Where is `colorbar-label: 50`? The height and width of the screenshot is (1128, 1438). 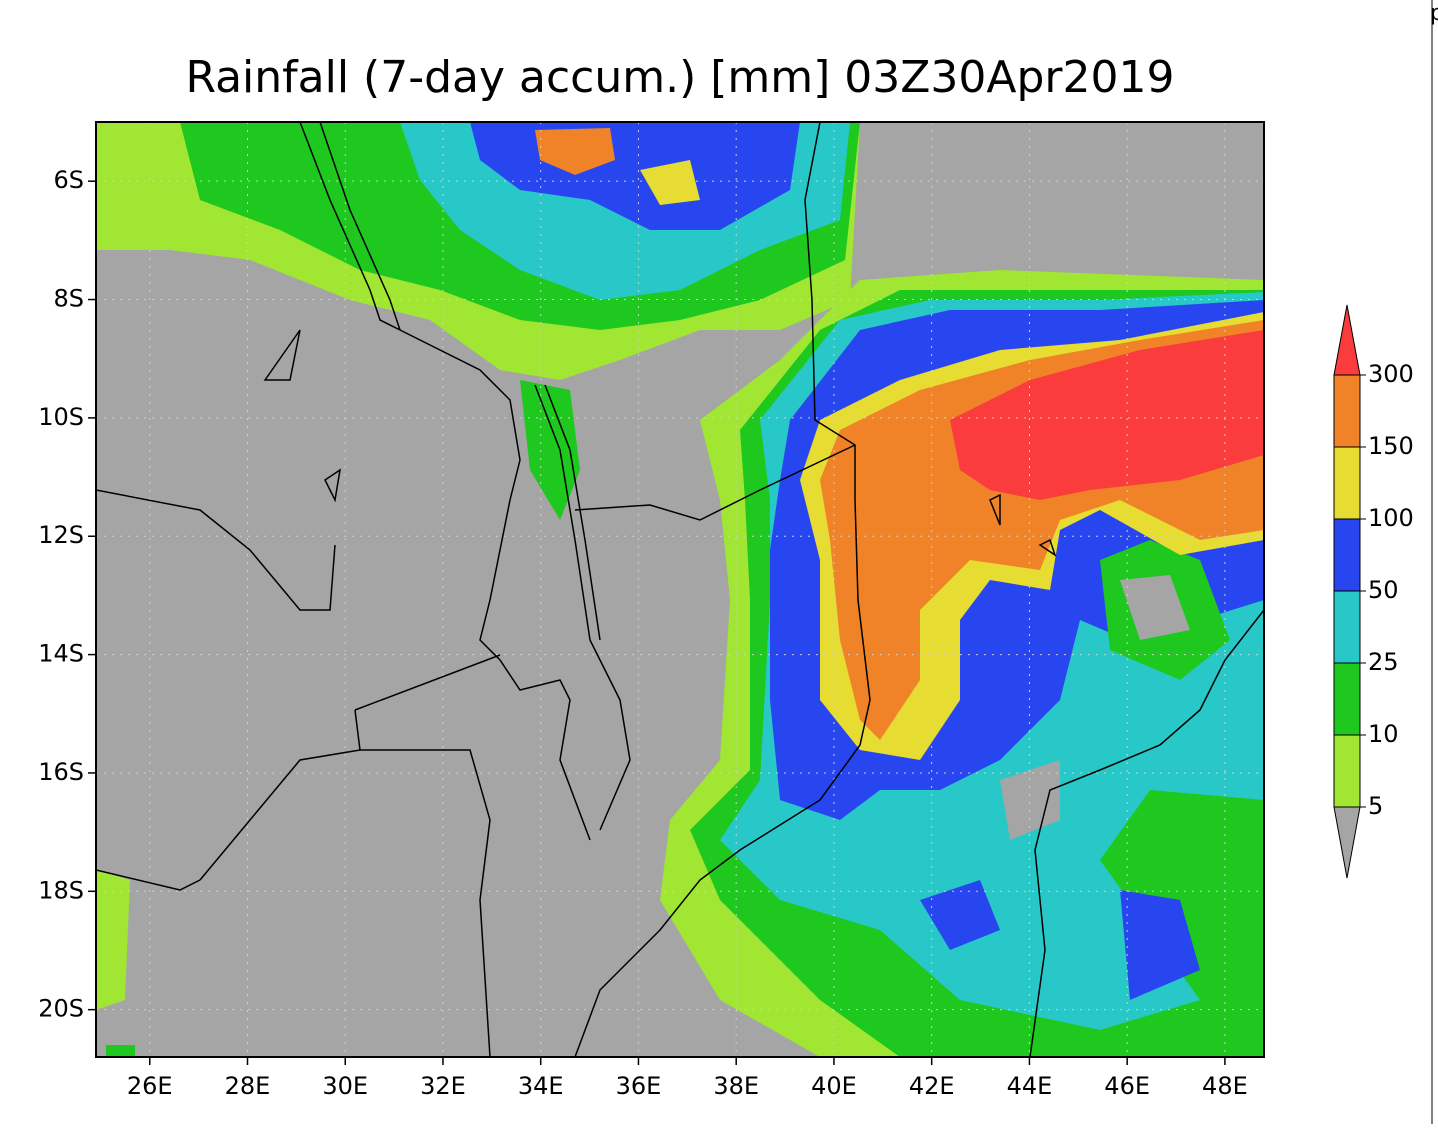 colorbar-label: 50 is located at coordinates (1383, 590).